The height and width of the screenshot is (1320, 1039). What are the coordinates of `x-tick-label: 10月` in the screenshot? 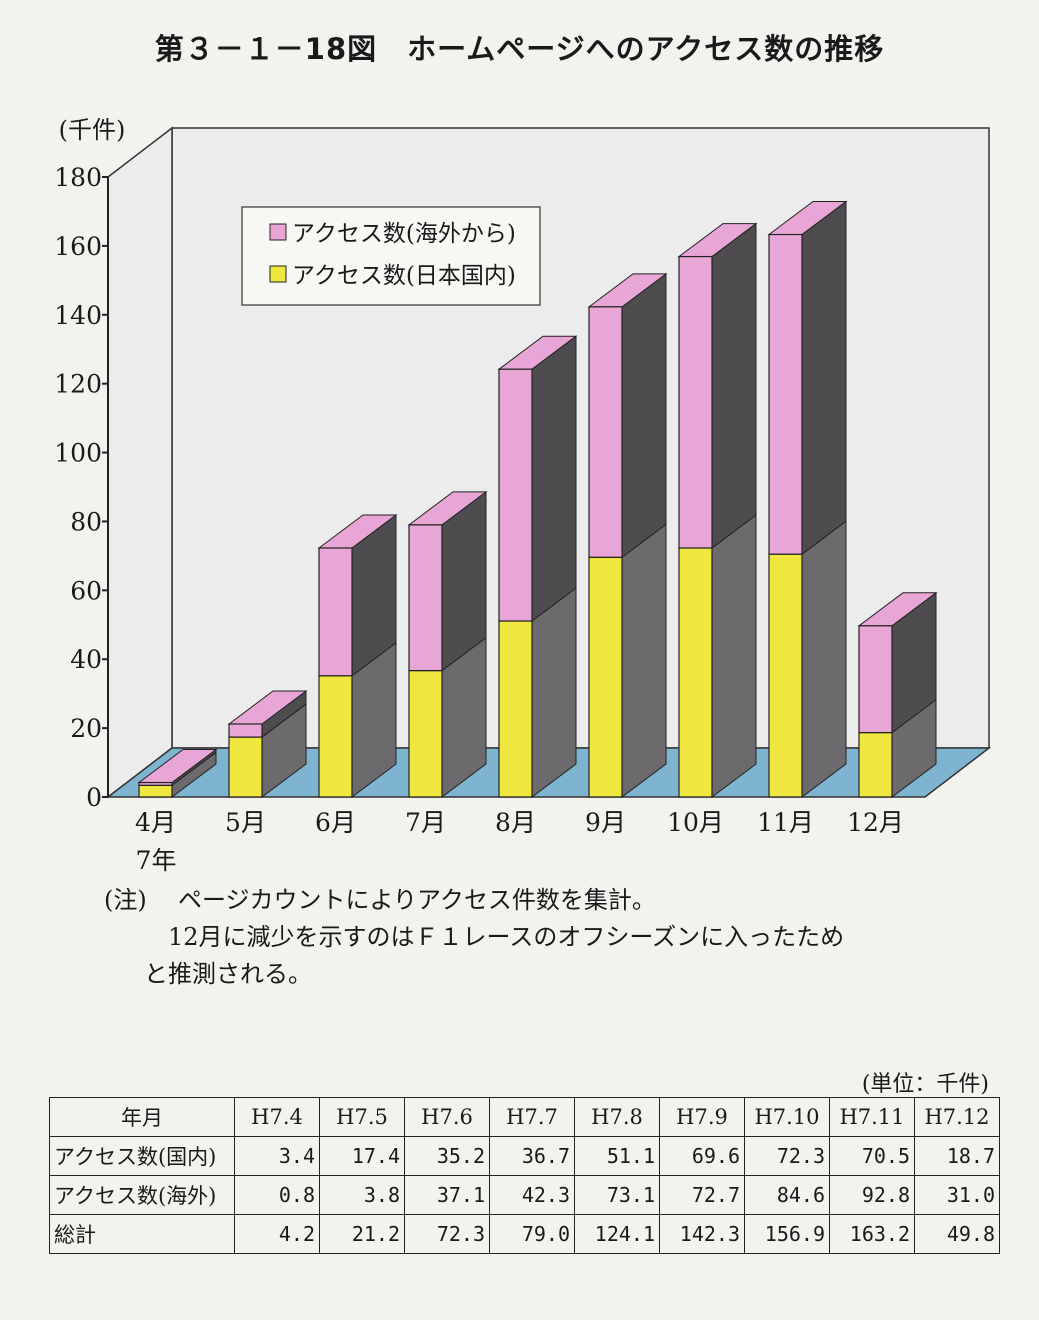 It's located at (695, 822).